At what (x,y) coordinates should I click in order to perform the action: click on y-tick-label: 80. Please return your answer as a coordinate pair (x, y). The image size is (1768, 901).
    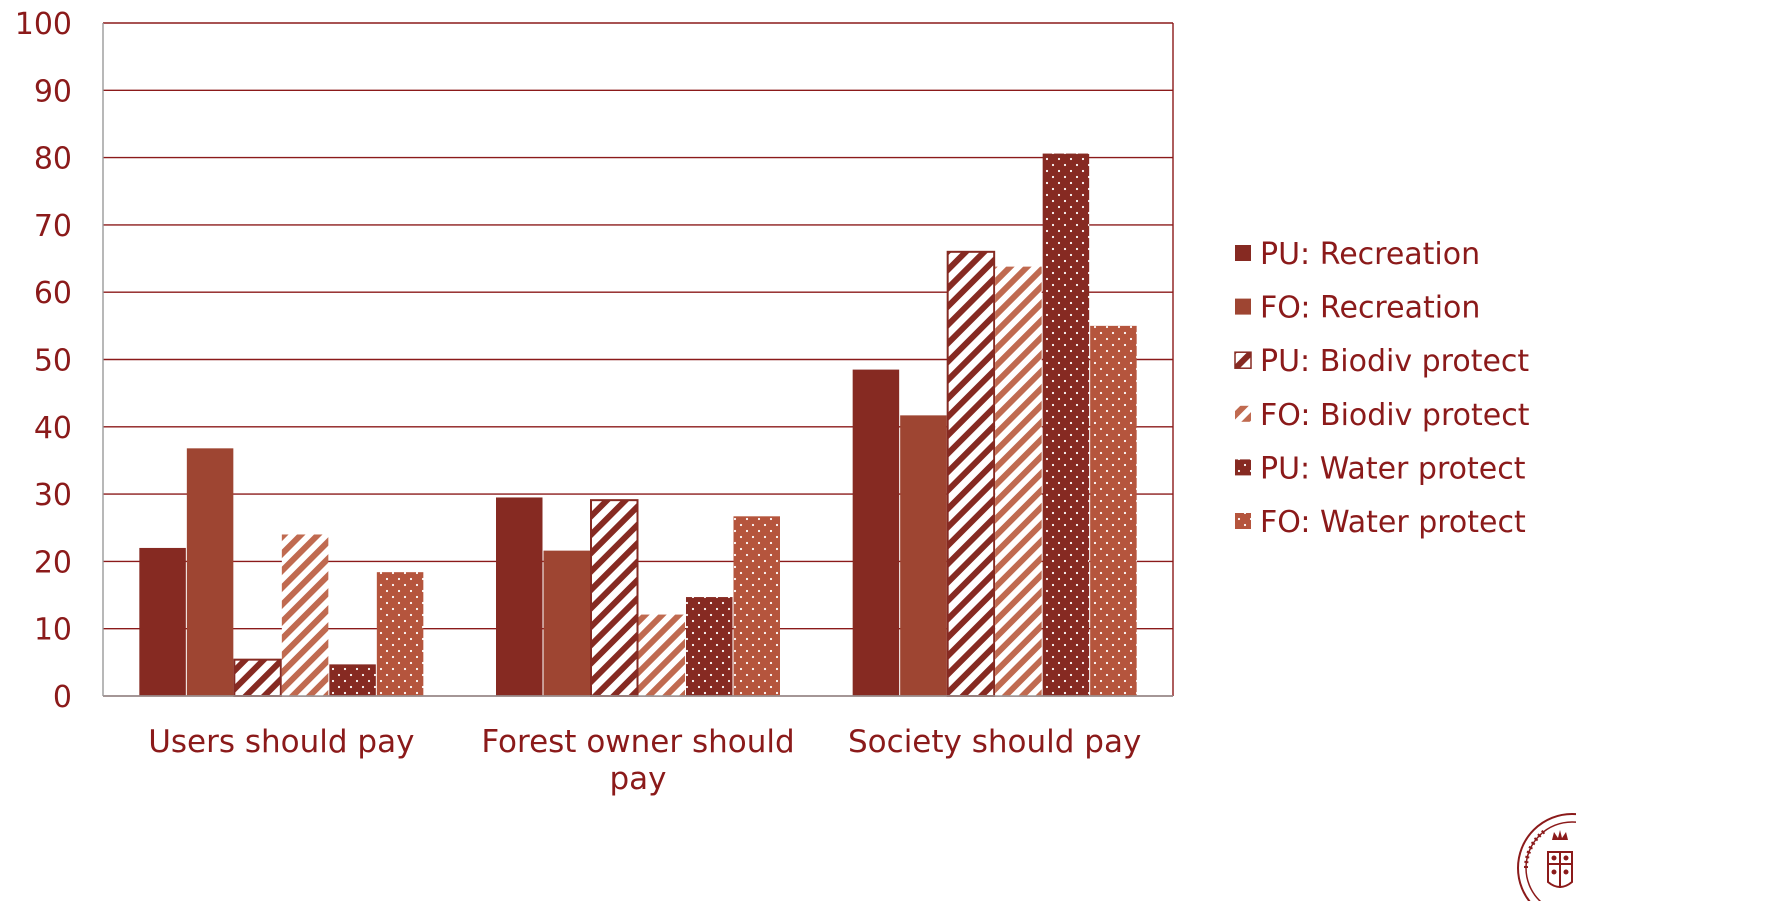
    Looking at the image, I should click on (53, 159).